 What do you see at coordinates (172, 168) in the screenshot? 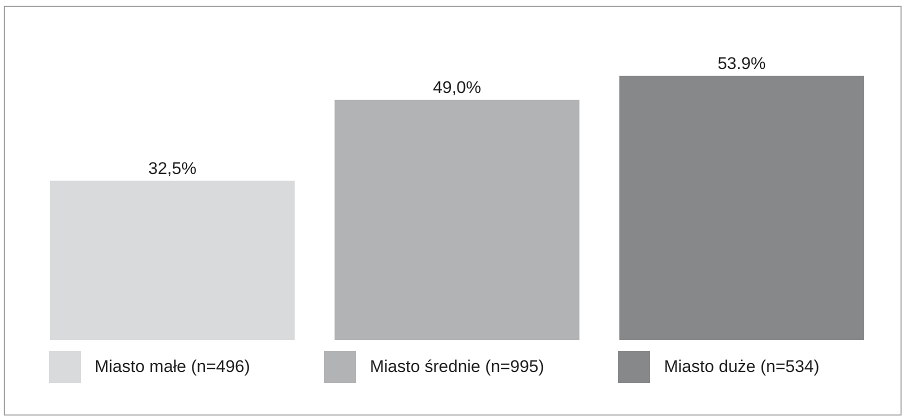
I see `data-label: 32,5%` at bounding box center [172, 168].